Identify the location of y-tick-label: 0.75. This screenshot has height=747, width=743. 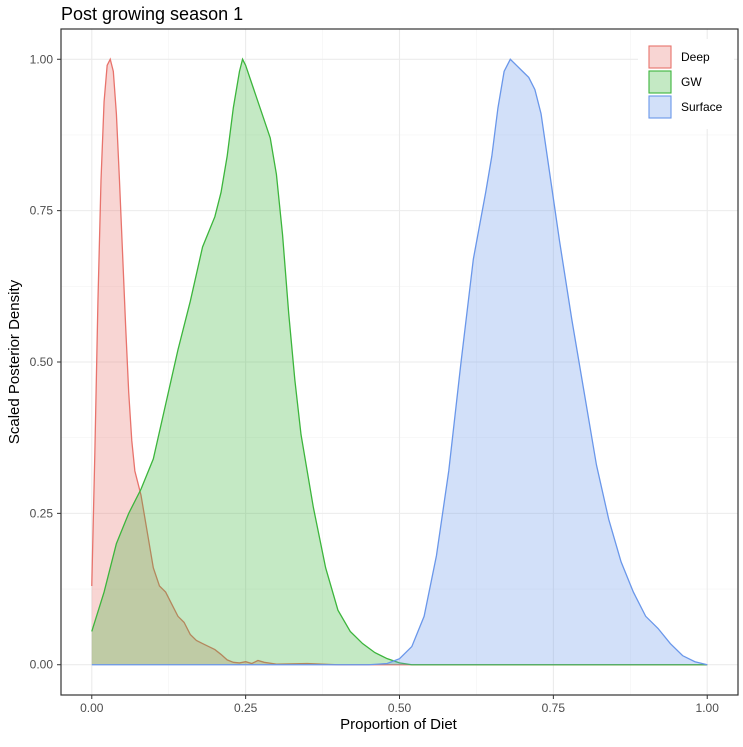
(42, 211).